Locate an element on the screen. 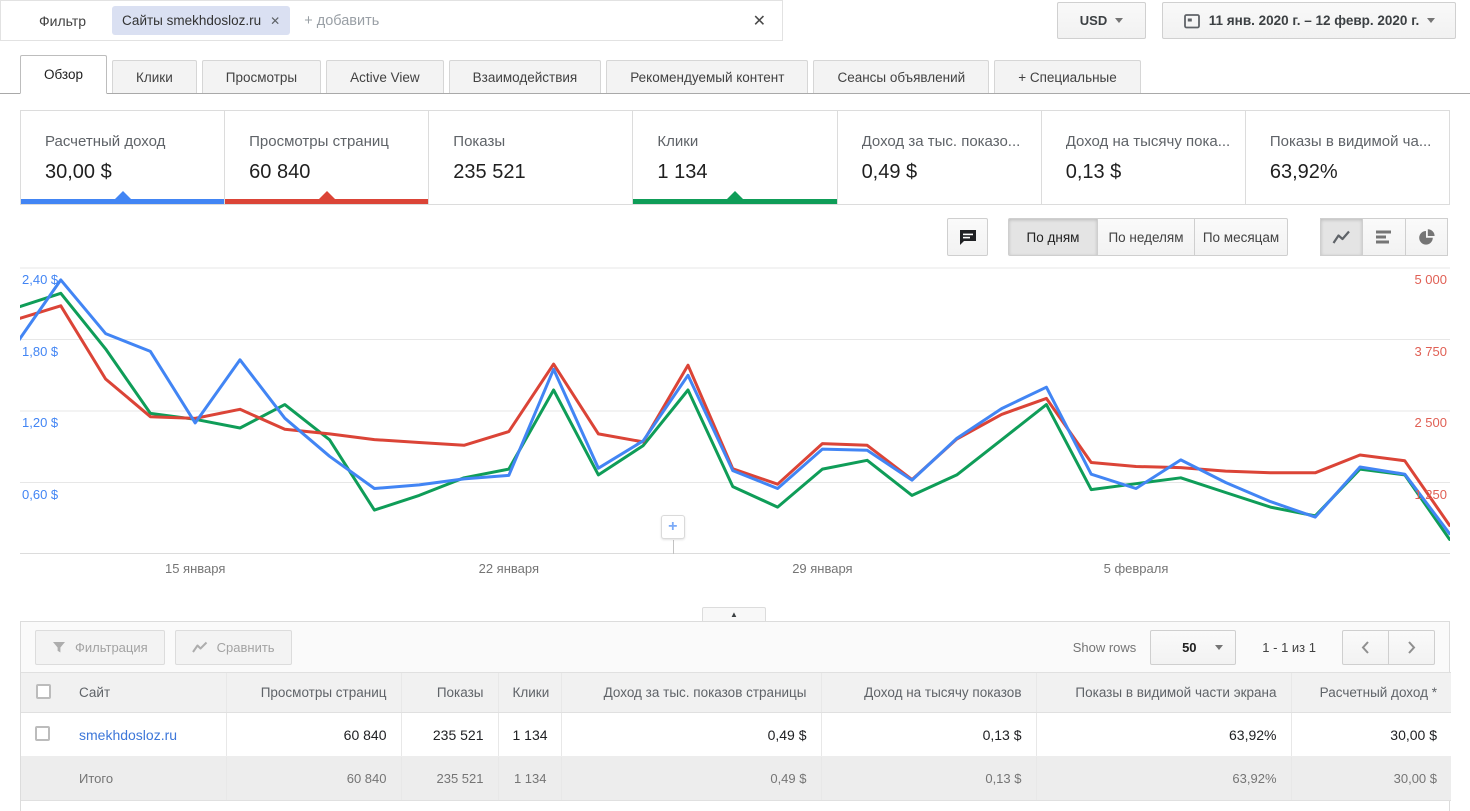 The width and height of the screenshot is (1470, 811). metric-card-viewability: Показы в видимой ча... 63,92% is located at coordinates (1347, 157).